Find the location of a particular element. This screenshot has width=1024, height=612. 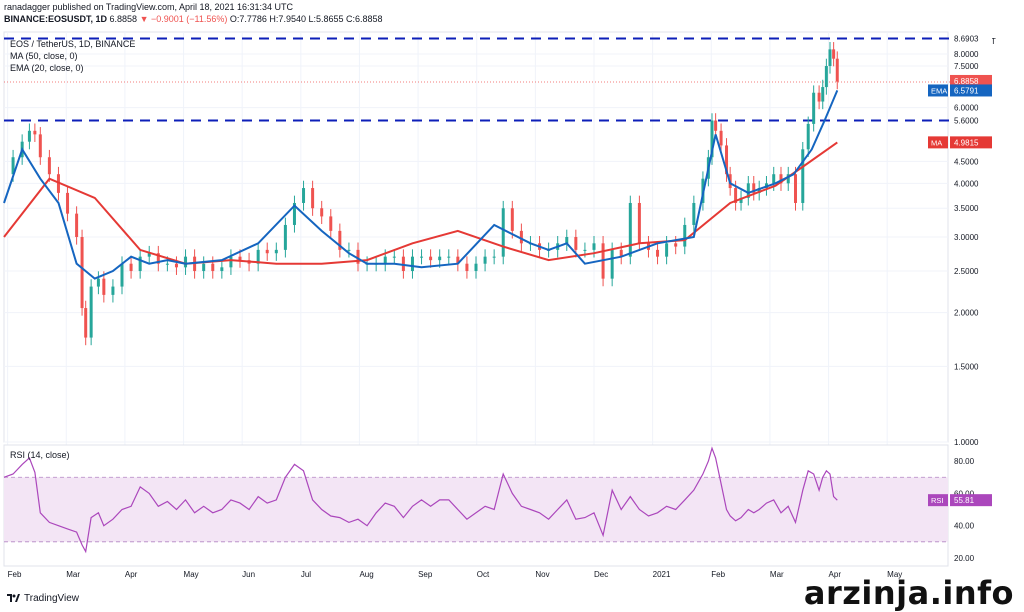

horizontal-levels is located at coordinates (477, 79).